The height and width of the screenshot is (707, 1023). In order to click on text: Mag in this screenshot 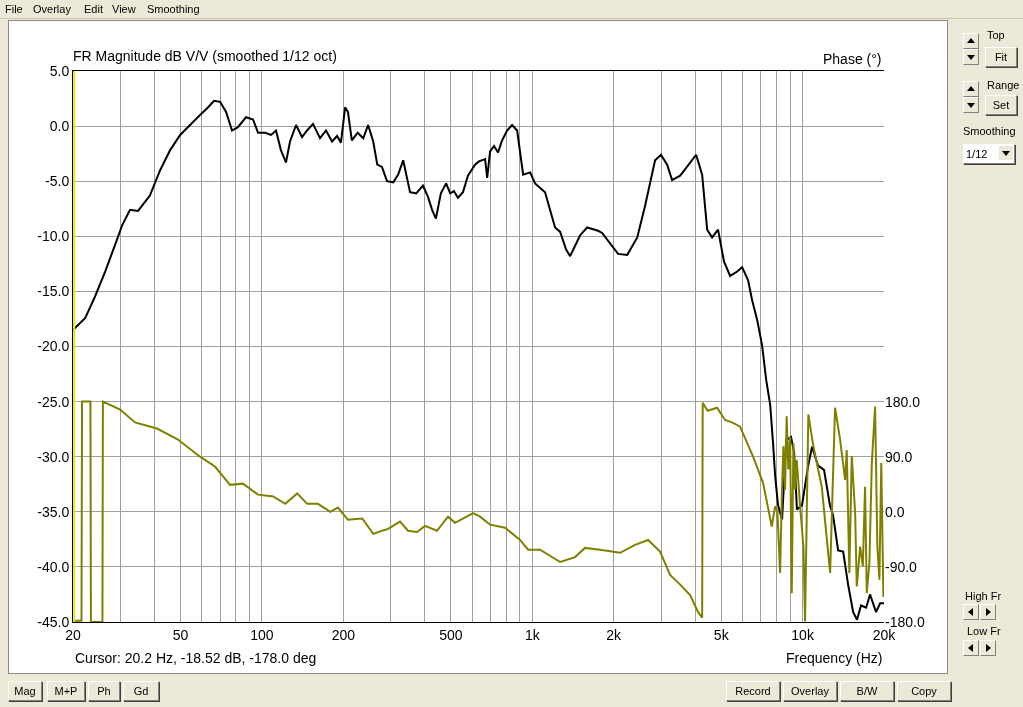, I will do `click(25, 691)`.